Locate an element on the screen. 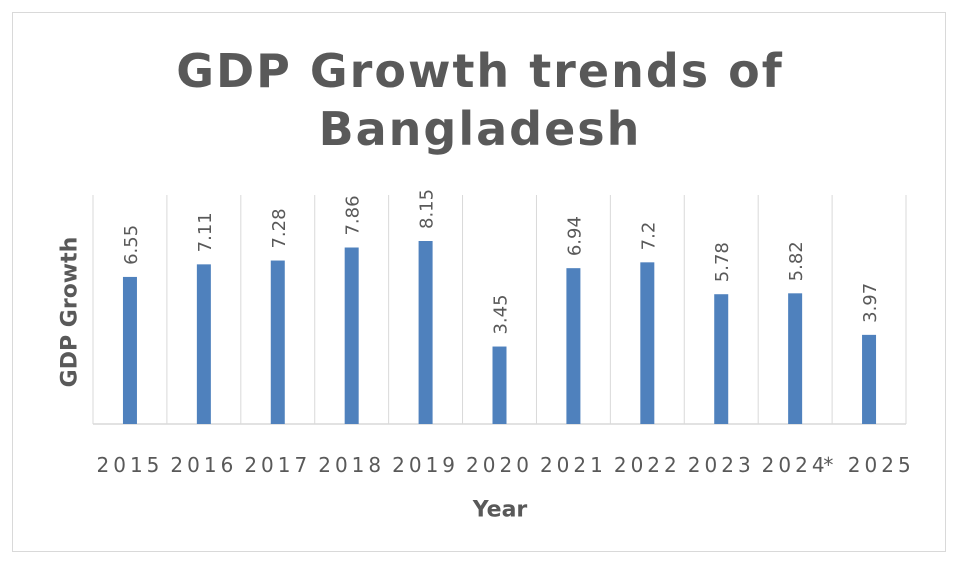 This screenshot has width=960, height=578. x-tick-label: 2023 is located at coordinates (721, 465).